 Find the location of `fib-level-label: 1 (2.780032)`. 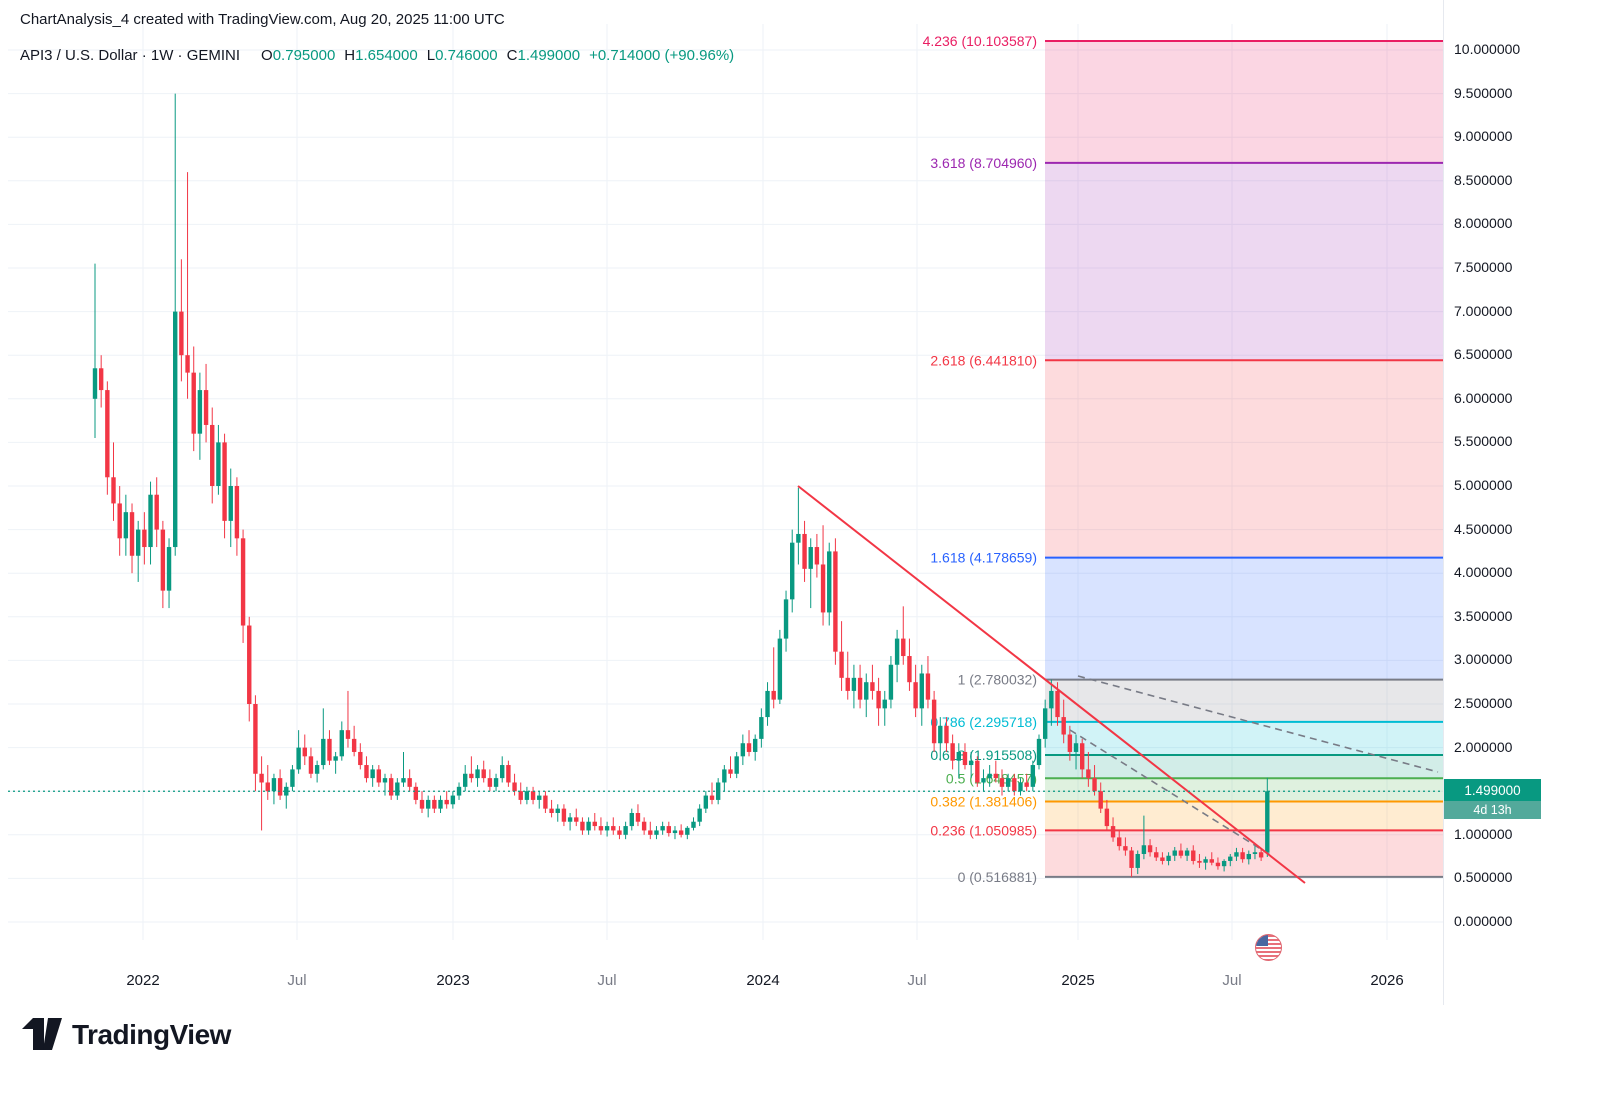

fib-level-label: 1 (2.780032) is located at coordinates (997, 680).